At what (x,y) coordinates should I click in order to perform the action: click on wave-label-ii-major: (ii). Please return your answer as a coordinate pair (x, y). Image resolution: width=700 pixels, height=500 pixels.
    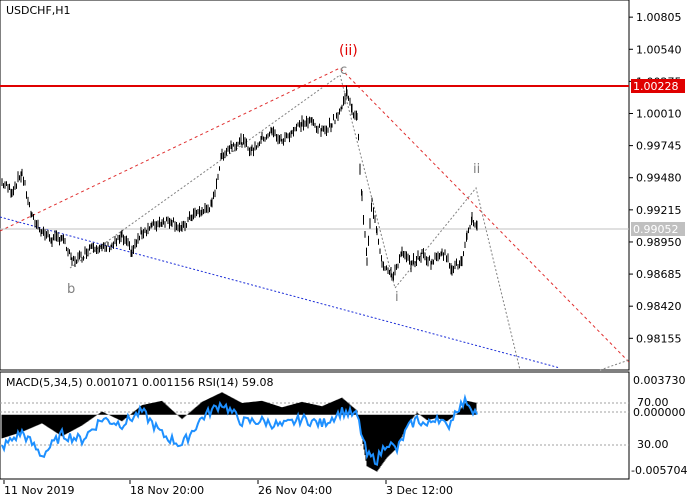
    Looking at the image, I should click on (348, 51).